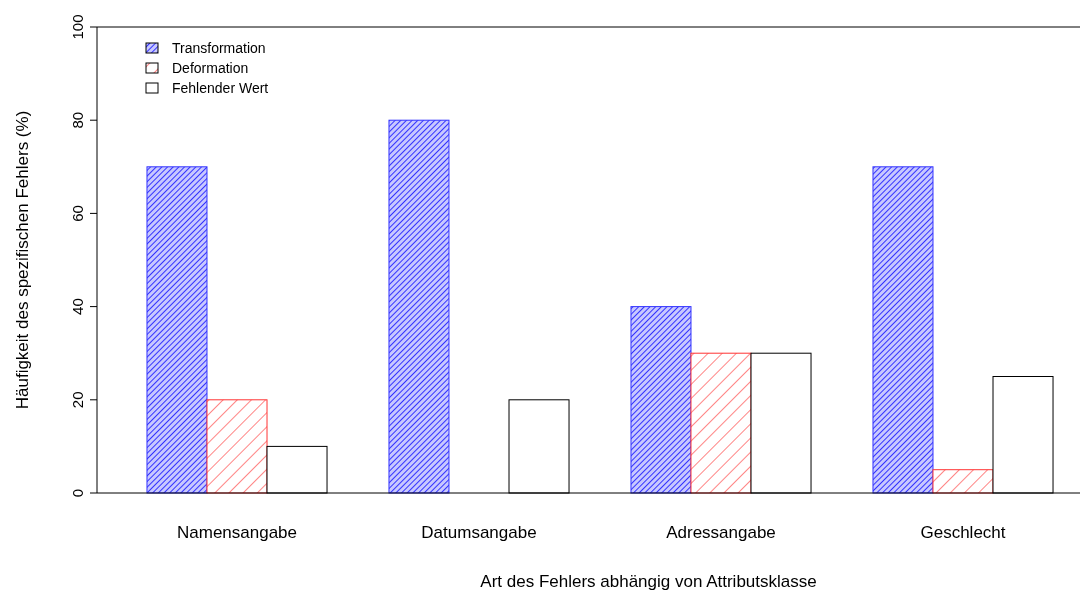 The width and height of the screenshot is (1080, 597). I want to click on legend-label: Fehlender Wert, so click(220, 88).